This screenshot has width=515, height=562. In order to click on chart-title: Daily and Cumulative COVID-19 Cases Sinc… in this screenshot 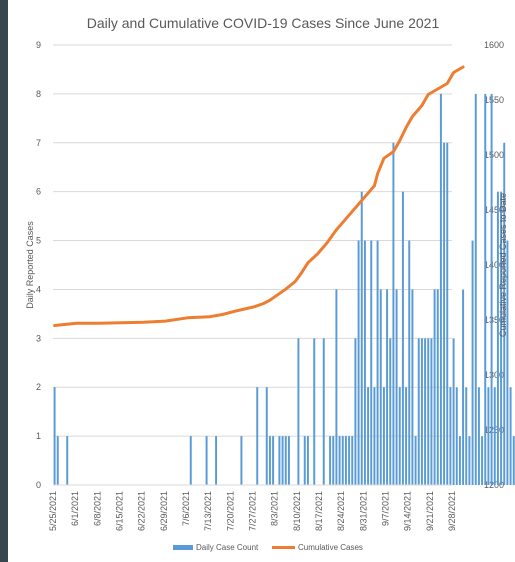, I will do `click(263, 23)`.